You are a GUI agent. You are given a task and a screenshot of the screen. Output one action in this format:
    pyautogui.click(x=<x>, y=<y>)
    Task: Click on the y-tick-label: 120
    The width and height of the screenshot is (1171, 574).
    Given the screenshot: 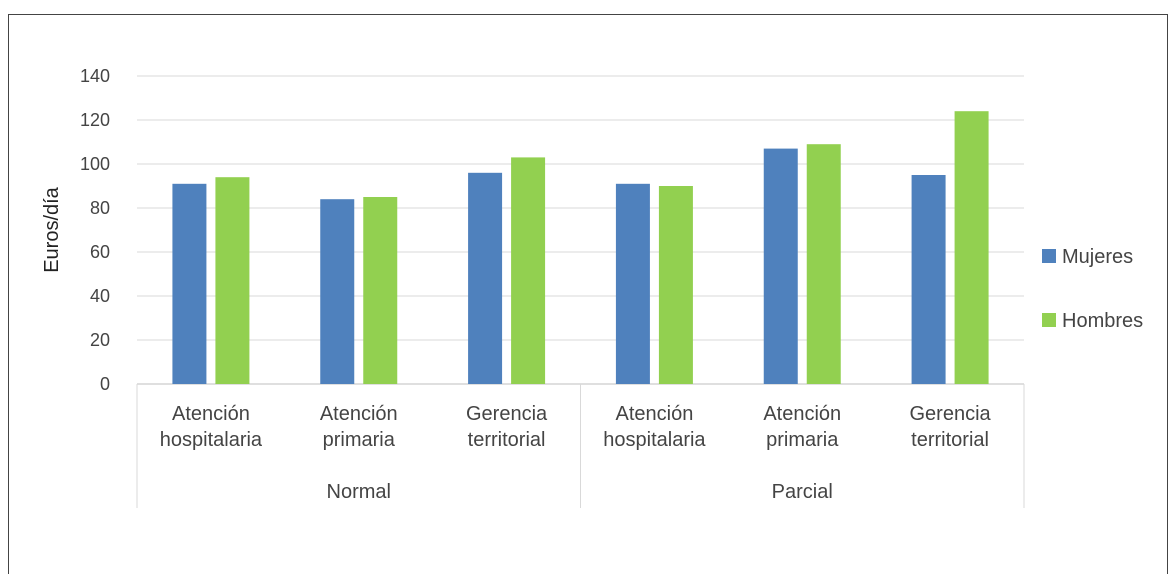 What is the action you would take?
    pyautogui.click(x=95, y=120)
    